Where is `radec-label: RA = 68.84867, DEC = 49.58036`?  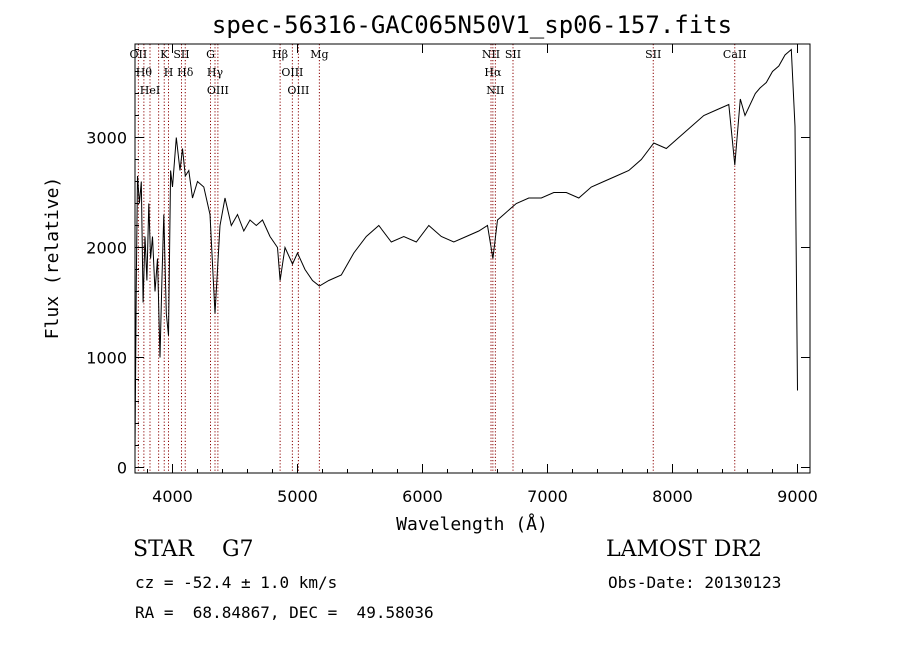
radec-label: RA = 68.84867, DEC = 49.58036 is located at coordinates (284, 612).